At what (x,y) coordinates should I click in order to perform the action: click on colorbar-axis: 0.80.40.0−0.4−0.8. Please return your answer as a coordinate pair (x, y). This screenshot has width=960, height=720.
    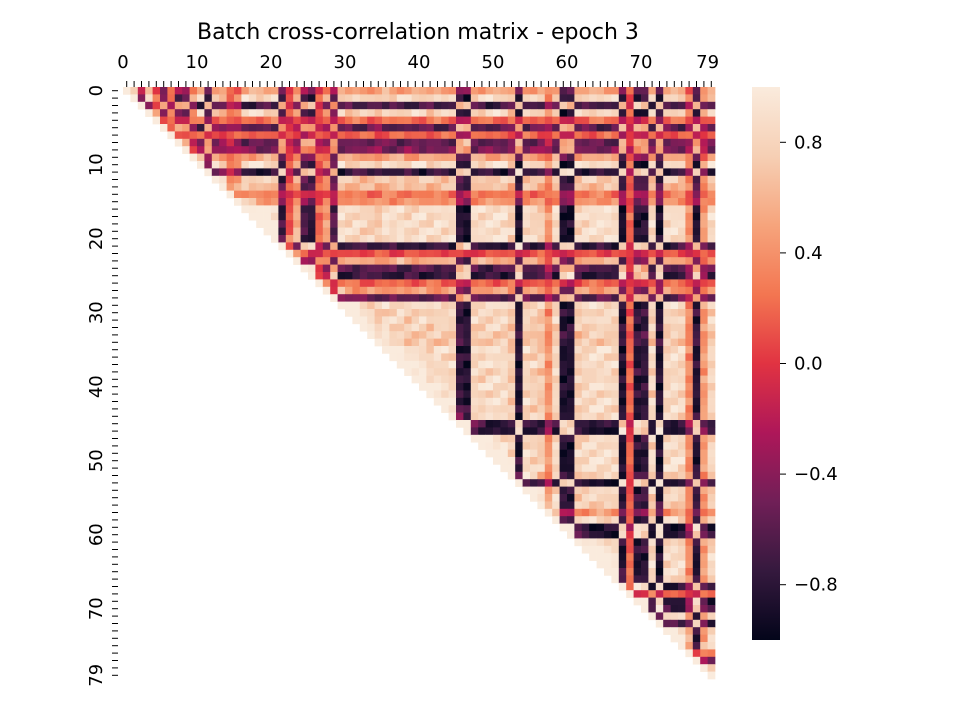
    Looking at the image, I should click on (809, 364).